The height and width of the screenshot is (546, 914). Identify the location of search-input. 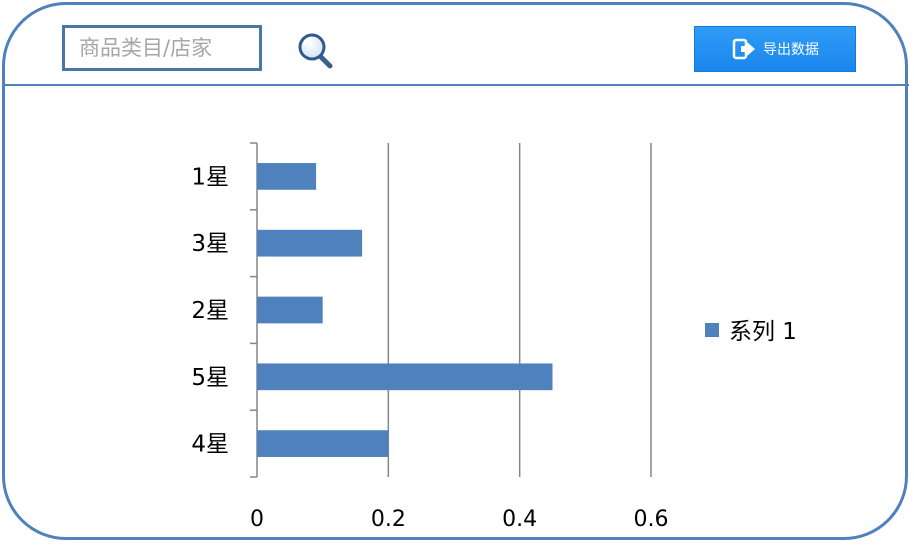
(162, 48).